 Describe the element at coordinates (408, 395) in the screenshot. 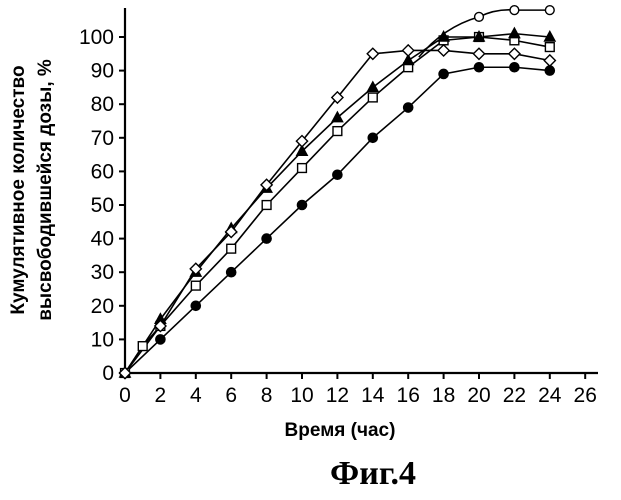

I see `x-tick-label: 16` at that location.